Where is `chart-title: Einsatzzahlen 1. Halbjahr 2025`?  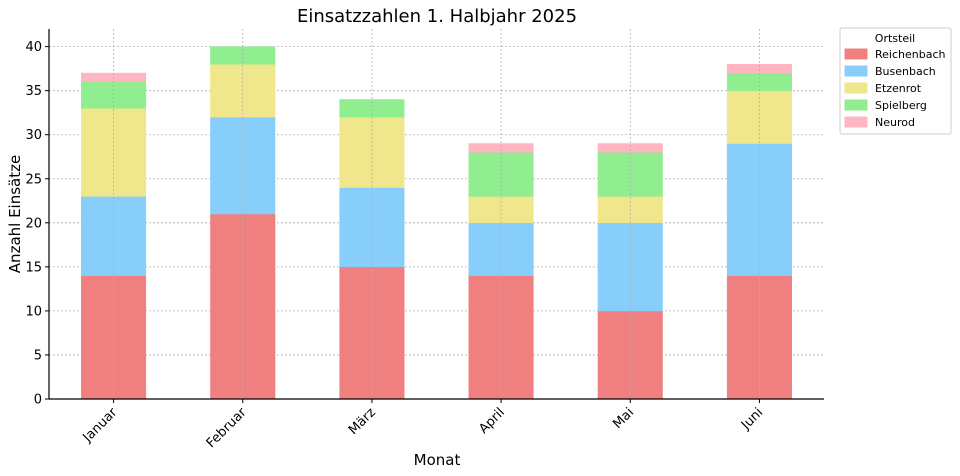 chart-title: Einsatzzahlen 1. Halbjahr 2025 is located at coordinates (437, 16).